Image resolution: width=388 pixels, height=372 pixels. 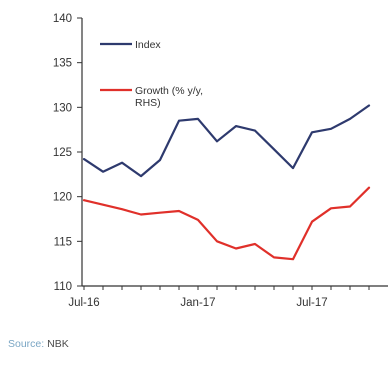 I want to click on legend-label-index: Index, so click(x=148, y=45).